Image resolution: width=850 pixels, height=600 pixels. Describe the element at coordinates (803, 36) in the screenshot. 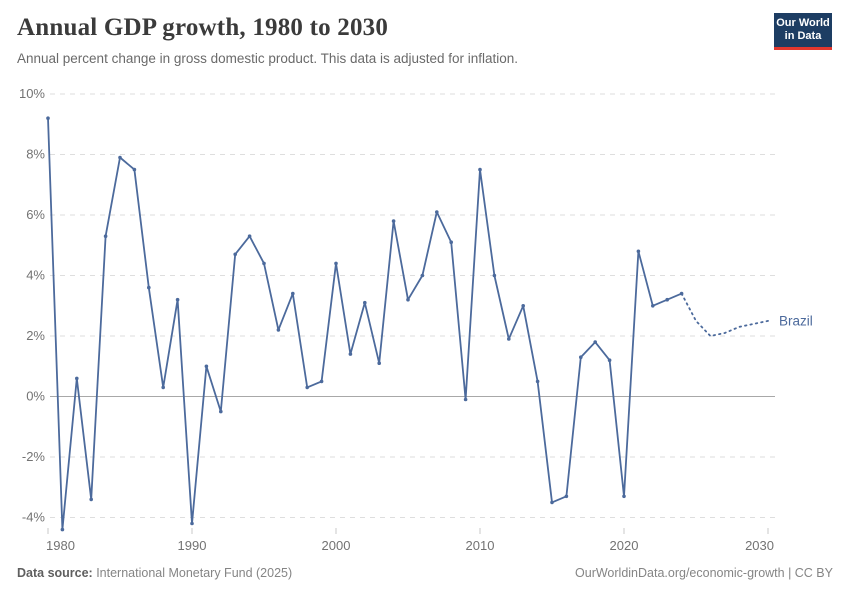

I see `owid-logo-line2: in Data` at that location.